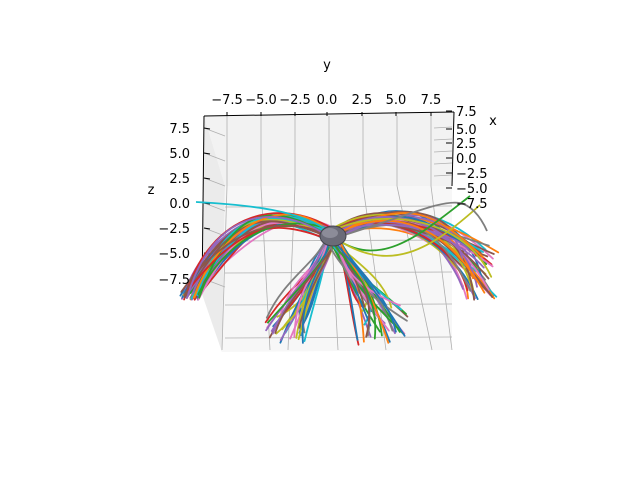 This screenshot has width=640, height=485. Describe the element at coordinates (179, 179) in the screenshot. I see `z-tick-label: 2.5` at that location.